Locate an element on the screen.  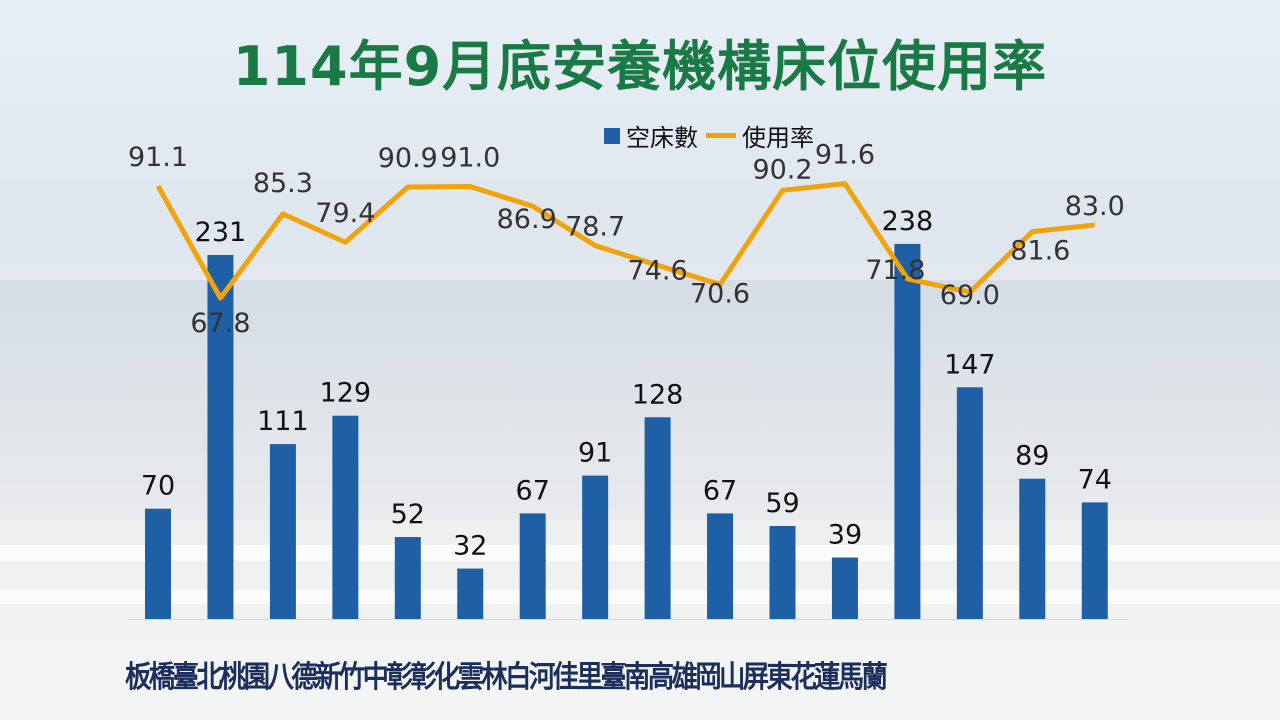
x-tick-label: 馬蘭 is located at coordinates (862, 677).